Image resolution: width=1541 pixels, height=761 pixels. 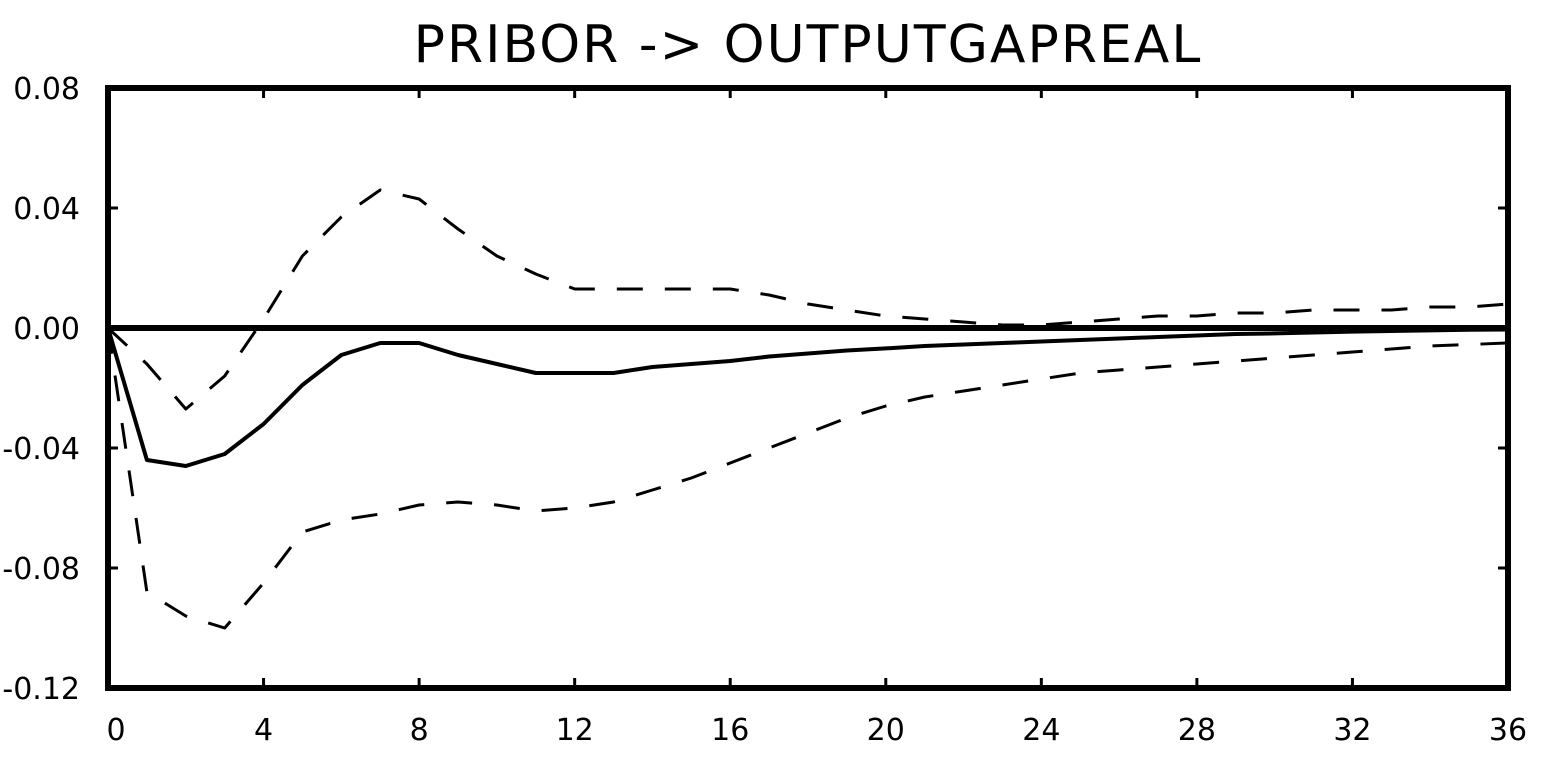 What do you see at coordinates (46, 89) in the screenshot?
I see `y-tick-label: 0.08` at bounding box center [46, 89].